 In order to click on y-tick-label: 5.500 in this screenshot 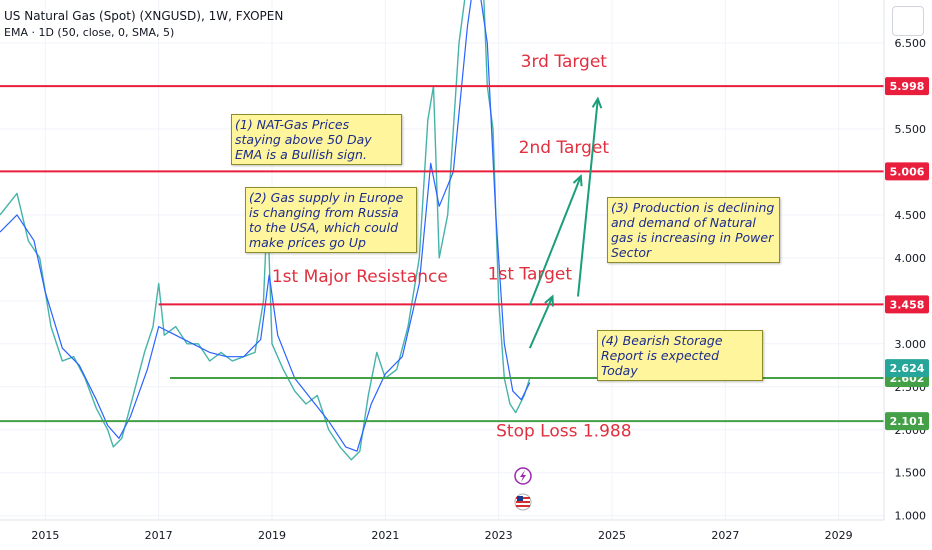, I will do `click(911, 129)`.